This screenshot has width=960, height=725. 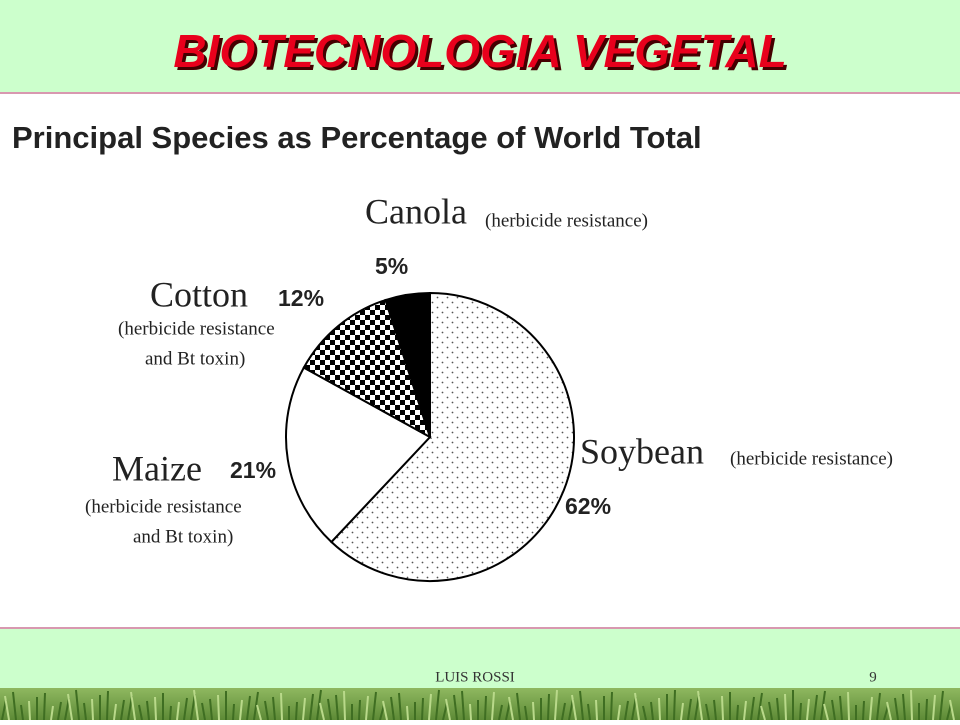 I want to click on category-description: (herbicide resistance, so click(x=196, y=328).